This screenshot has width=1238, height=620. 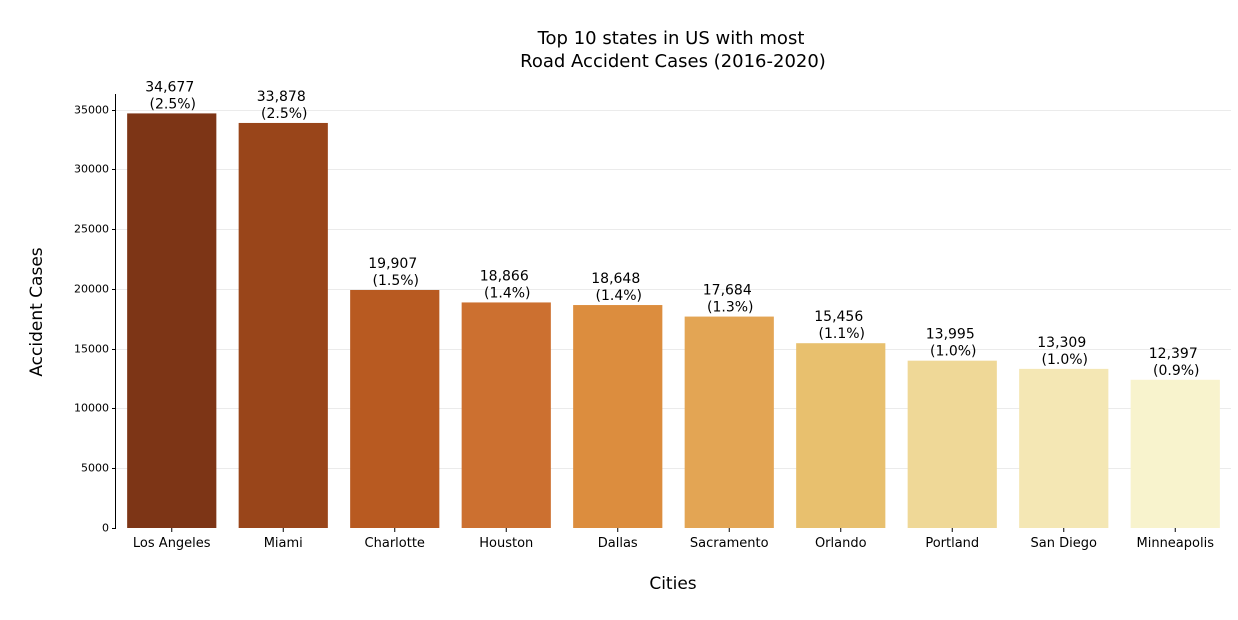 What do you see at coordinates (671, 38) in the screenshot?
I see `chart-title-line-1: Top 10 states in US with most` at bounding box center [671, 38].